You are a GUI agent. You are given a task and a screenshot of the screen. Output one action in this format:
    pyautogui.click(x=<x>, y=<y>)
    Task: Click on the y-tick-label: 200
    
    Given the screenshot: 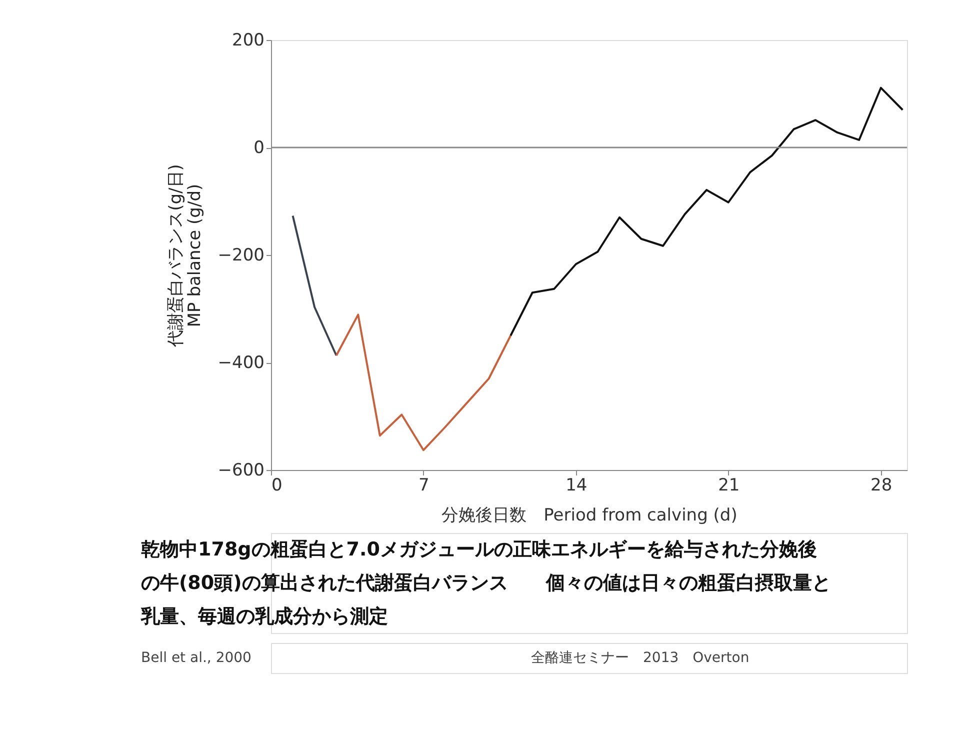 What is the action you would take?
    pyautogui.click(x=248, y=40)
    